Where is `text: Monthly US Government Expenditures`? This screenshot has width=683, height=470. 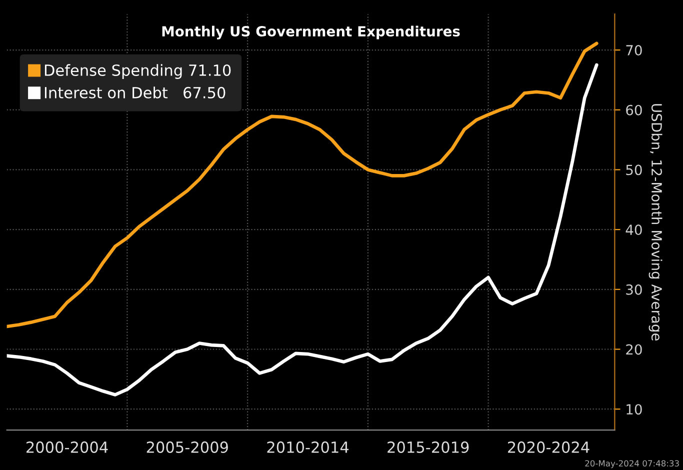
text: Monthly US Government Expenditures is located at coordinates (311, 33).